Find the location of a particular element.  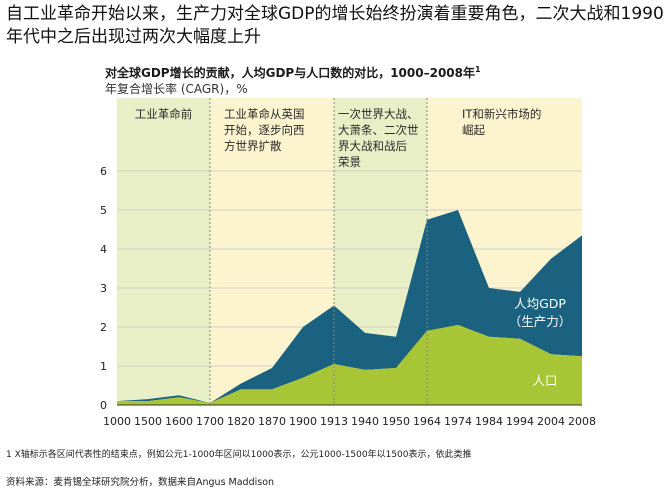

series-label-gdp-per-capita: 人均GDP is located at coordinates (540, 303).